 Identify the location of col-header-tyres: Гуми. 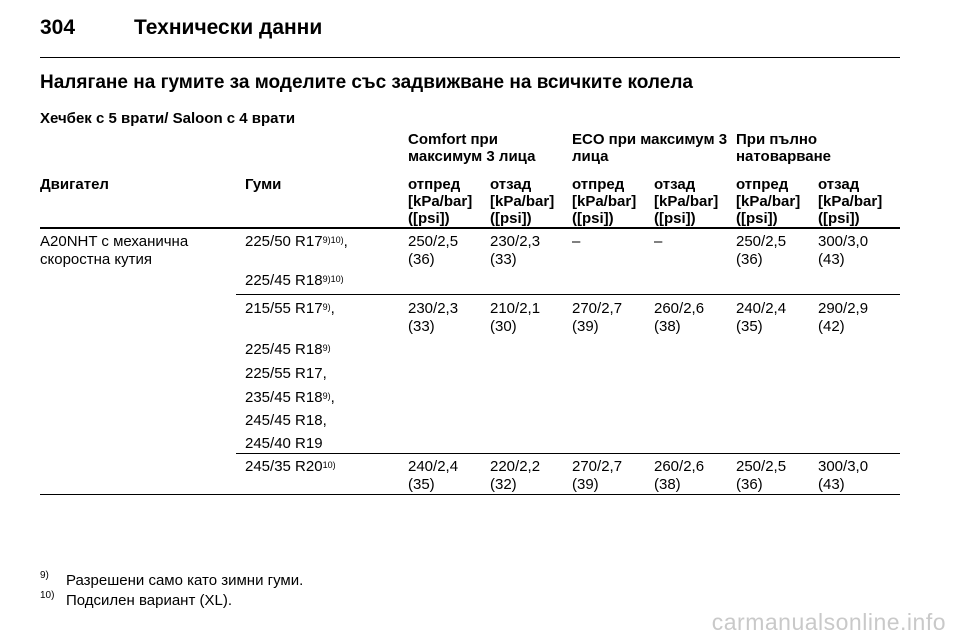
(263, 184).